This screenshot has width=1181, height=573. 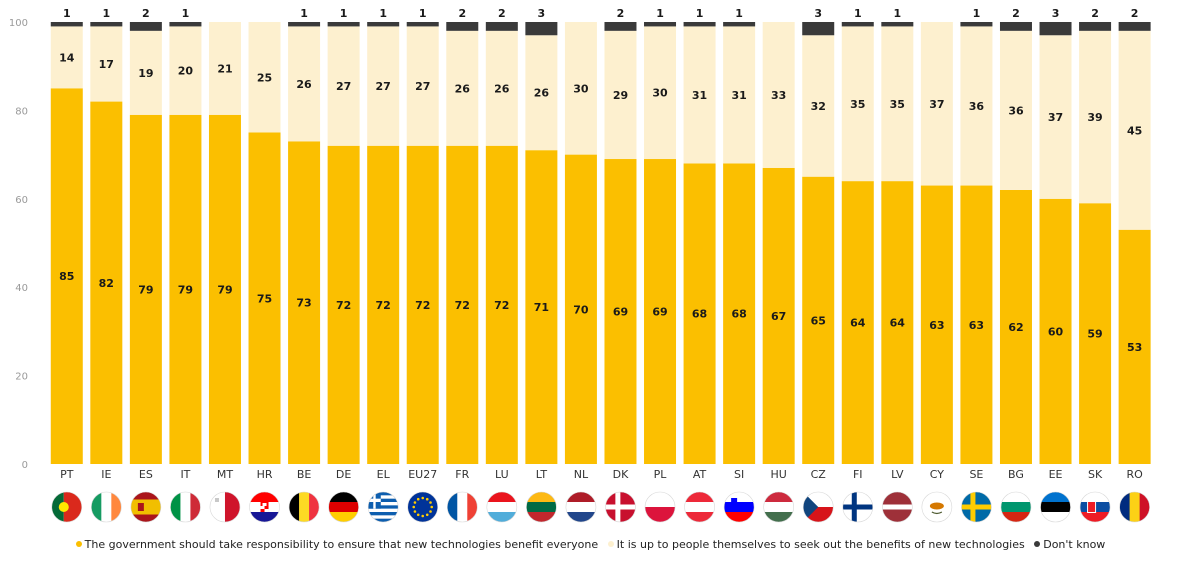 What do you see at coordinates (937, 474) in the screenshot?
I see `category-label: CY` at bounding box center [937, 474].